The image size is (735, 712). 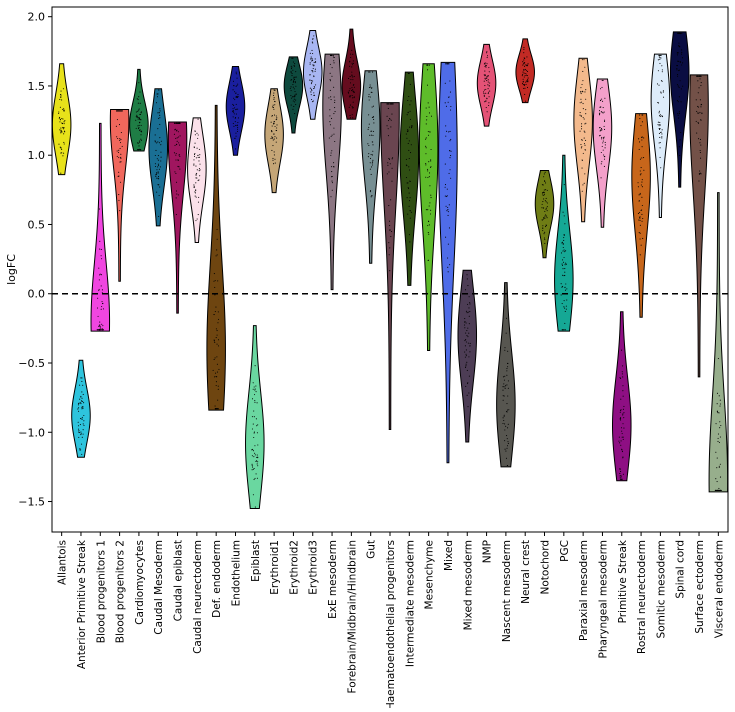 What do you see at coordinates (467, 356) in the screenshot?
I see `violin-mixed-mesoderm` at bounding box center [467, 356].